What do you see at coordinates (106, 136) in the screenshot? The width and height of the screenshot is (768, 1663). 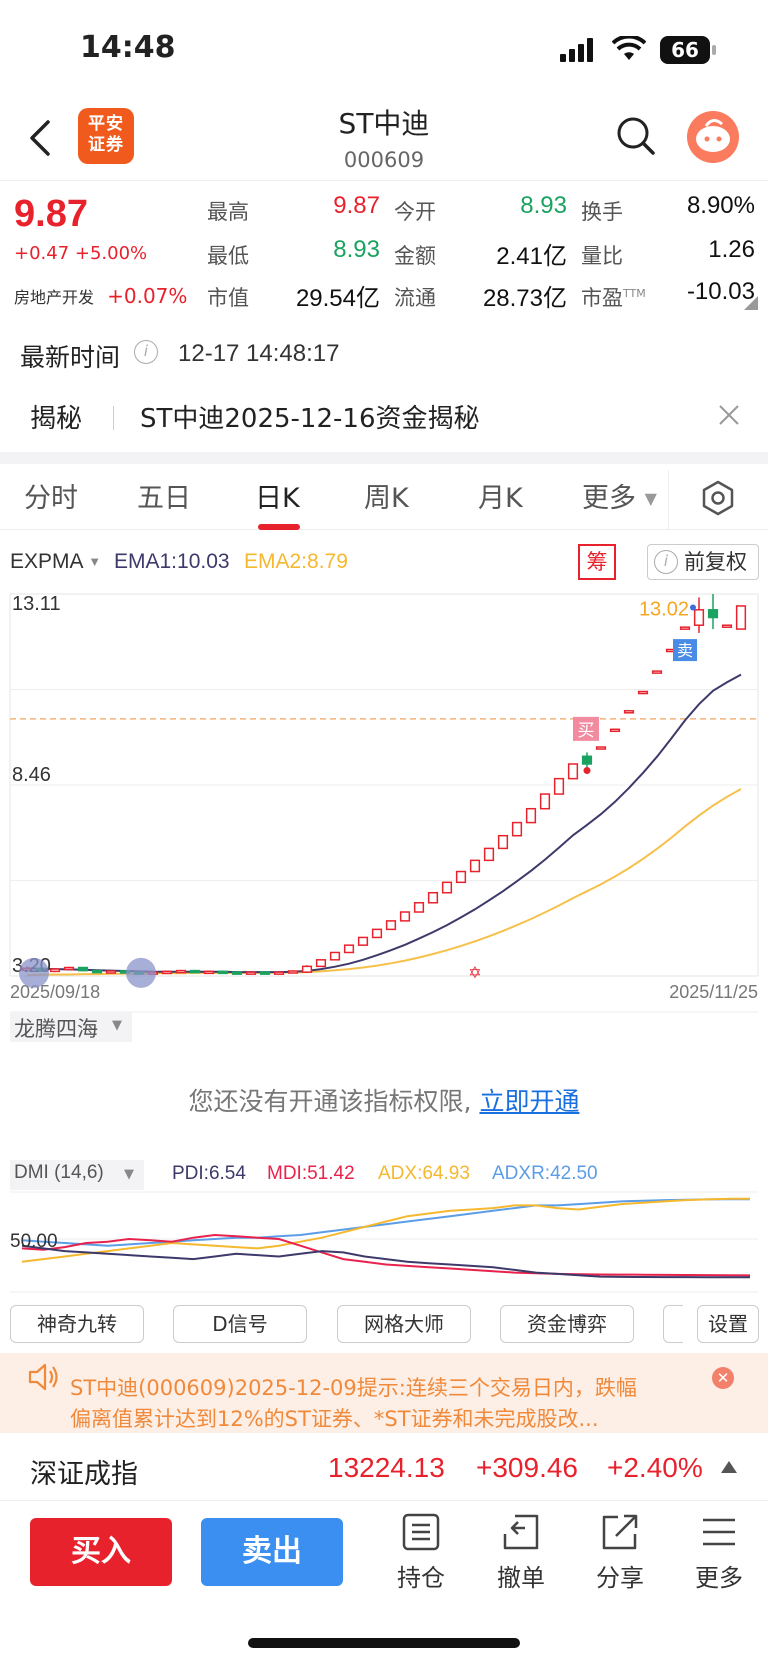 I see `broker-logo: 平安证券` at bounding box center [106, 136].